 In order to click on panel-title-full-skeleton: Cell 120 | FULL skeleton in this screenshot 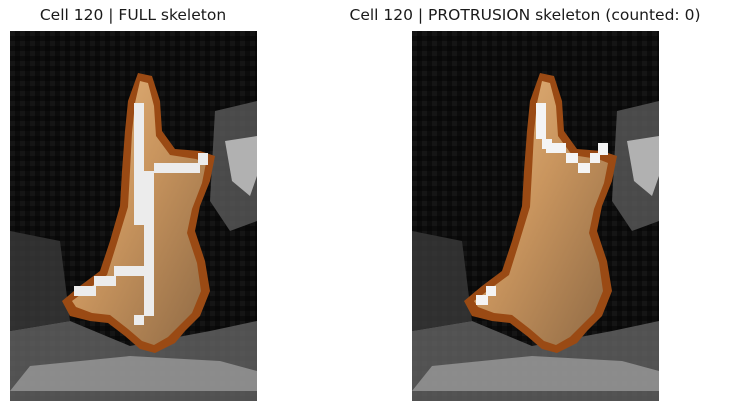, I will do `click(133, 15)`.